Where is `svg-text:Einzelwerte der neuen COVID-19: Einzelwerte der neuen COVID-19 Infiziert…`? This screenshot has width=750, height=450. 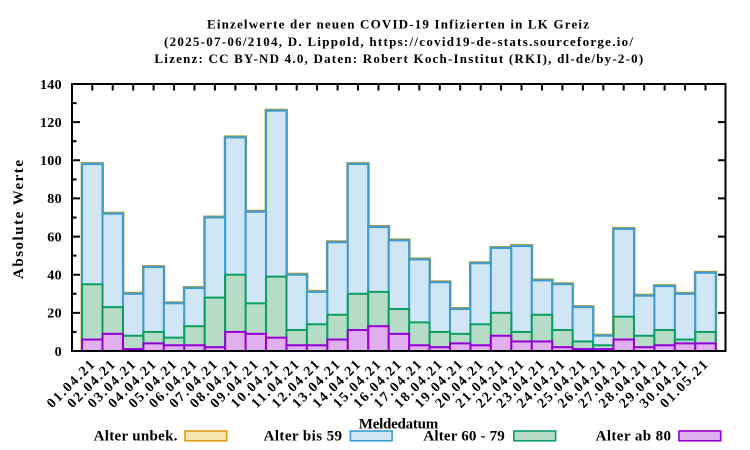
svg-text:Einzelwerte der neuen COVID-19: Einzelwerte der neuen COVID-19 Infiziert… is located at coordinates (398, 23).